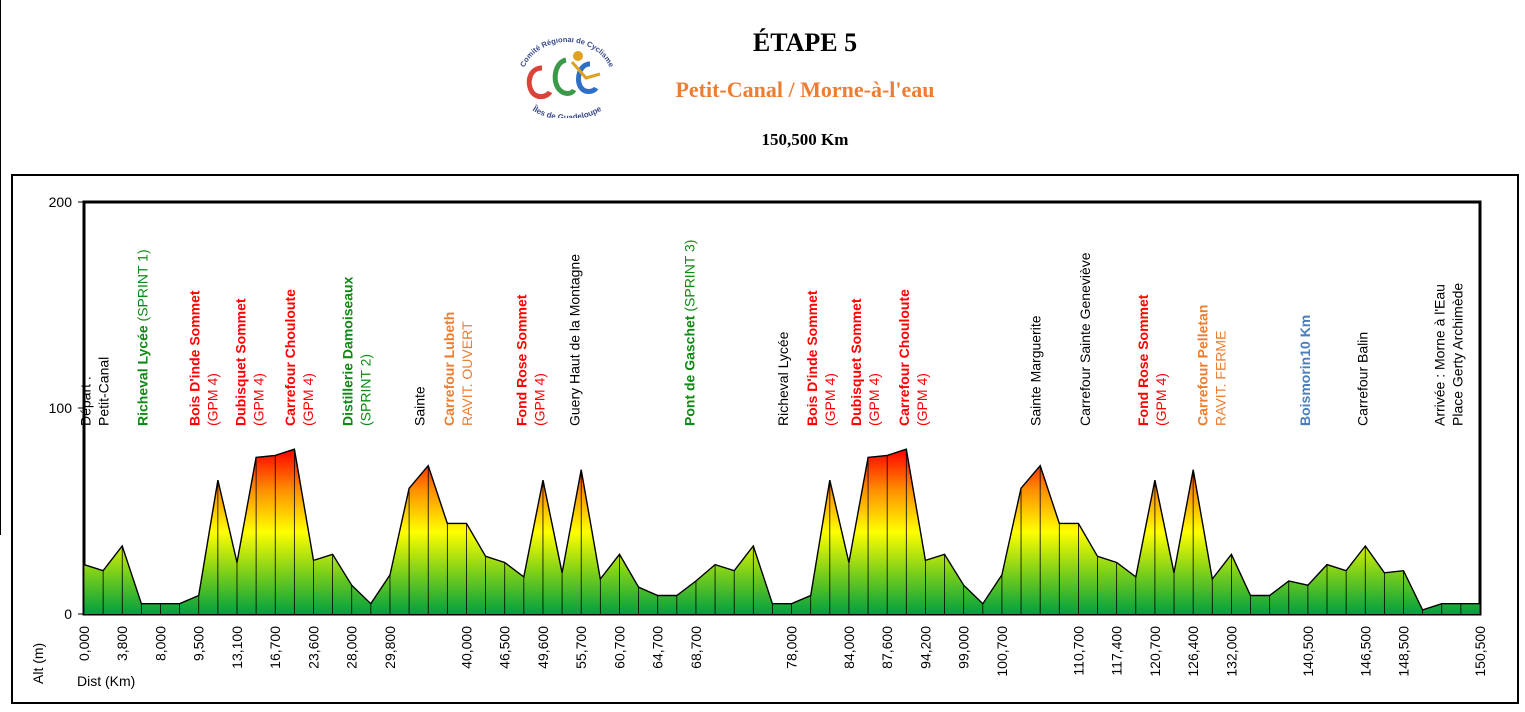 The width and height of the screenshot is (1525, 712). What do you see at coordinates (805, 139) in the screenshot?
I see `stage-distance: 150,500 Km` at bounding box center [805, 139].